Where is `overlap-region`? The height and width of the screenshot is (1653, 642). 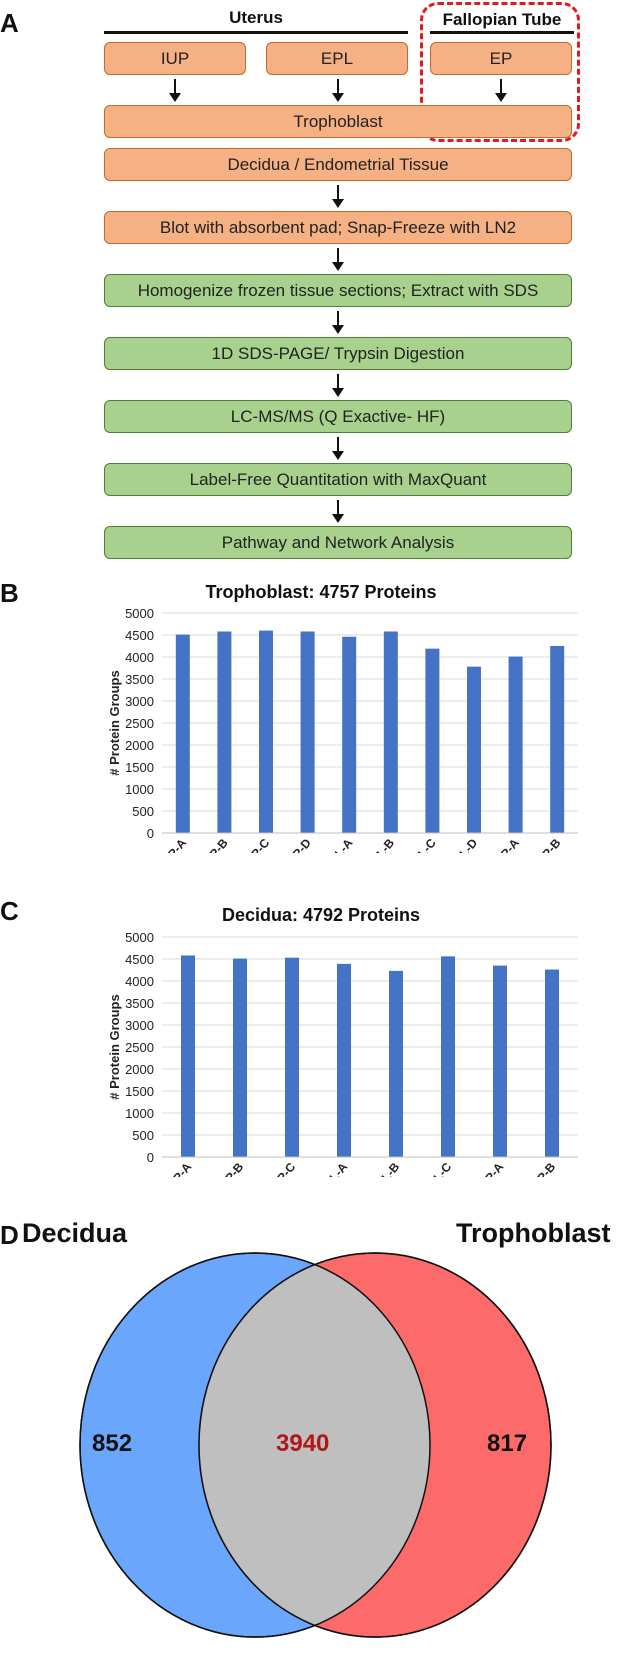
overlap-region is located at coordinates (314, 1445).